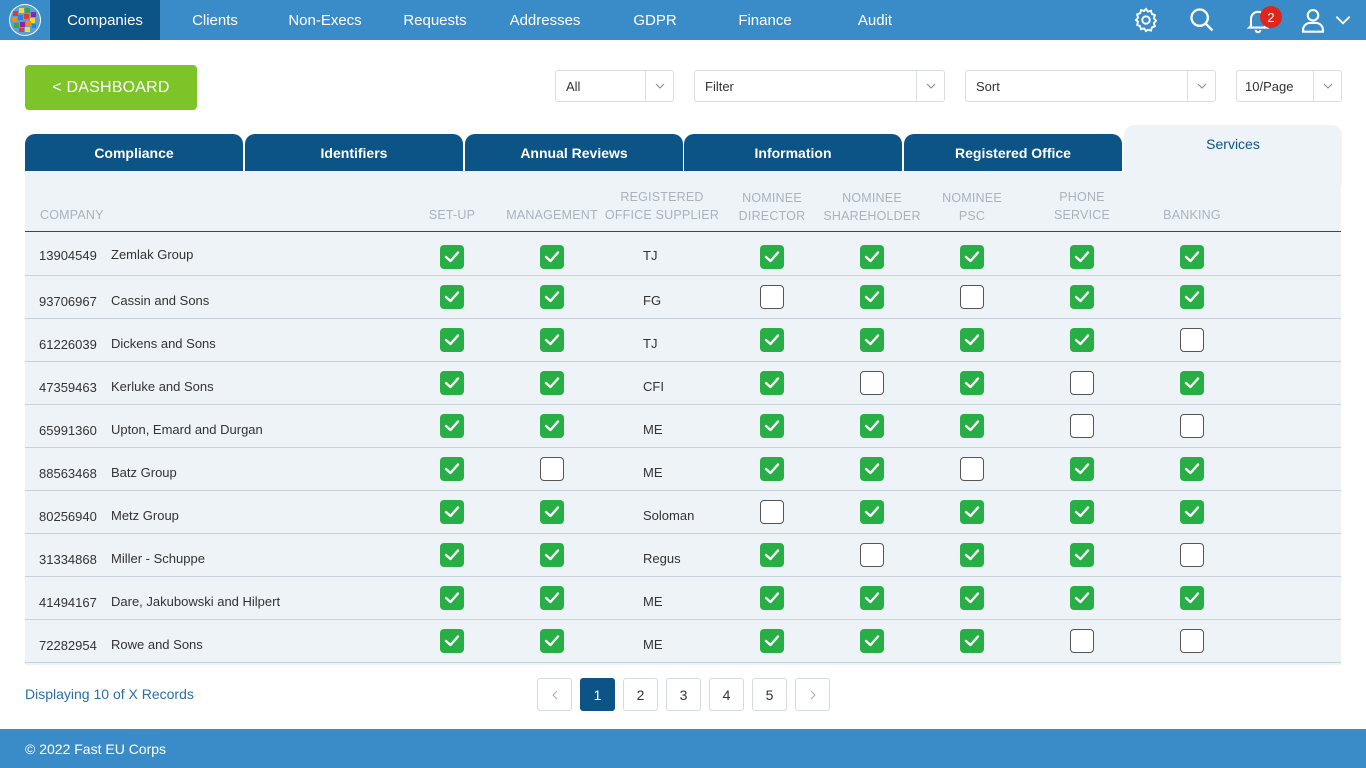  What do you see at coordinates (683, 641) in the screenshot?
I see `table-row: 72282954 Rowe and Sons ME` at bounding box center [683, 641].